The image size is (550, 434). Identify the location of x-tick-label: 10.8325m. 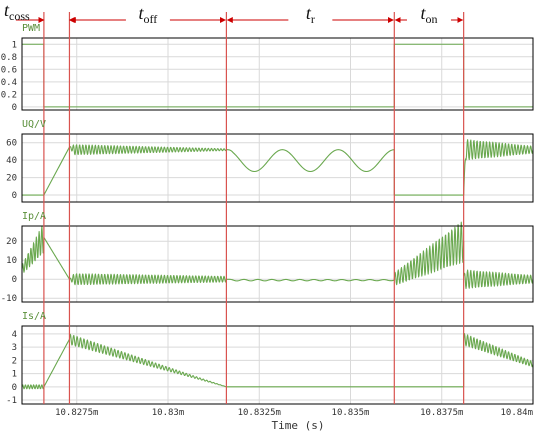
(259, 413).